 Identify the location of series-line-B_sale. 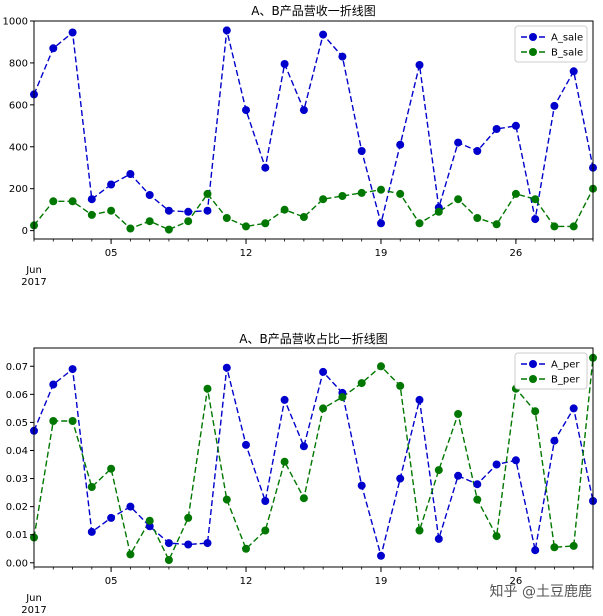
(313, 209).